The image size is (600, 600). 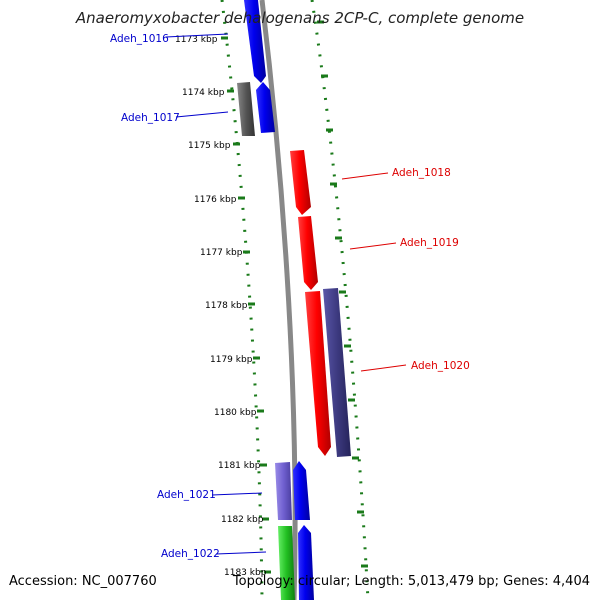 What do you see at coordinates (209, 146) in the screenshot?
I see `tick-label: 1175 kbp` at bounding box center [209, 146].